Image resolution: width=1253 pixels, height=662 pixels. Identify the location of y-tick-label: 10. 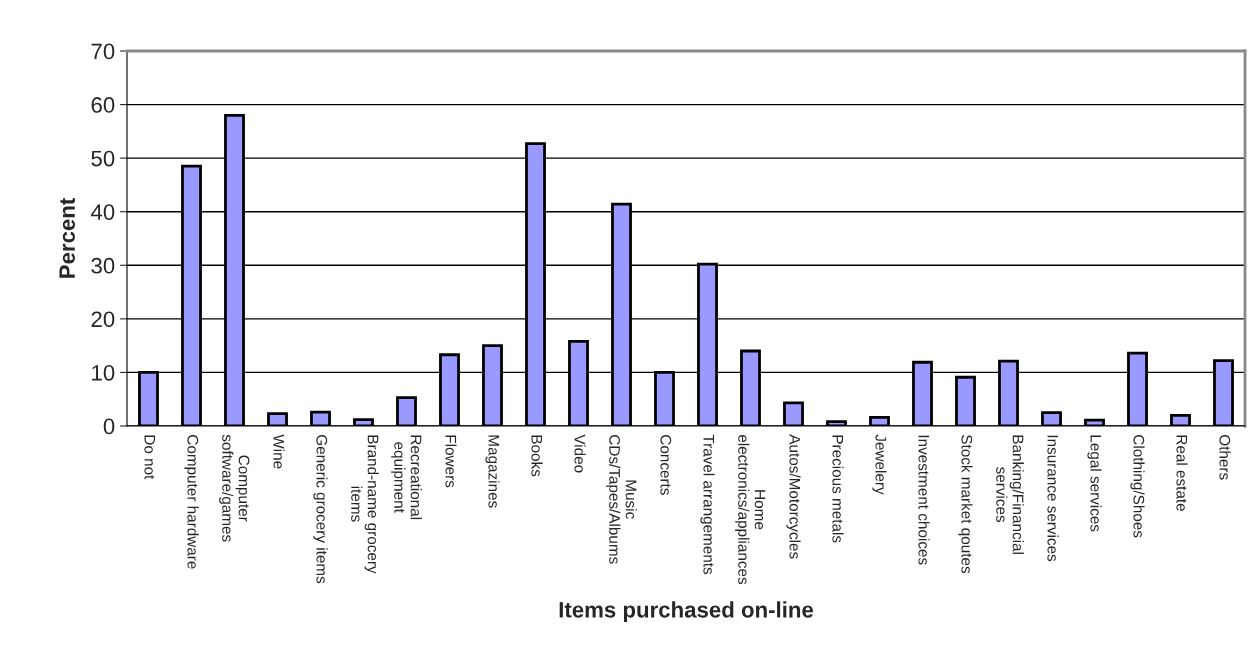
(103, 372).